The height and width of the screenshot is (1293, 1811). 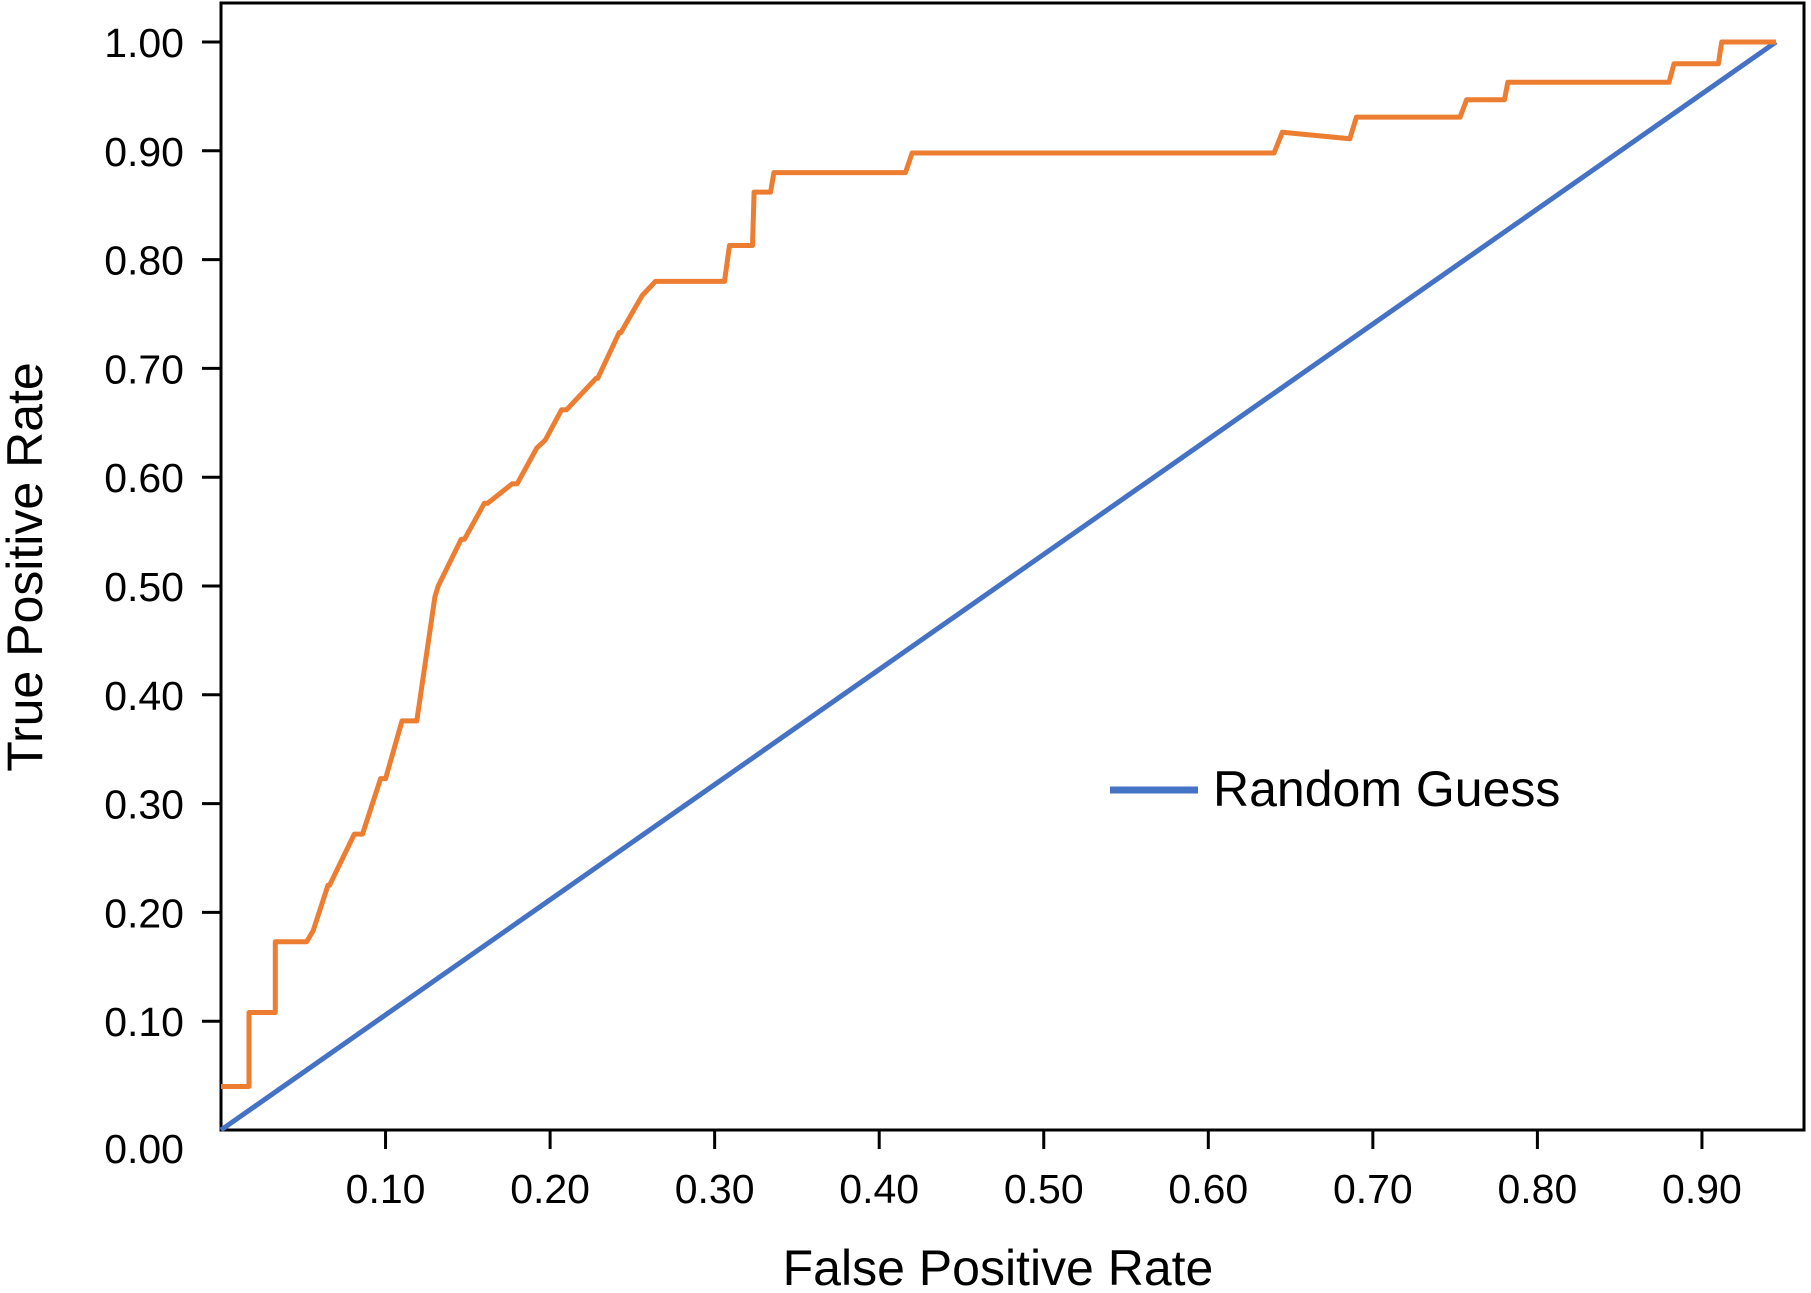 What do you see at coordinates (998, 1266) in the screenshot?
I see `x-axis-title: False Positive Rate` at bounding box center [998, 1266].